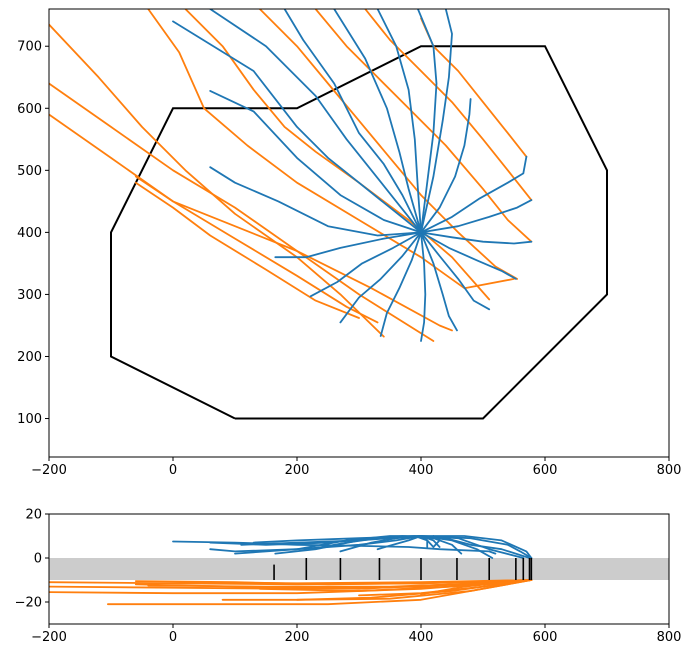 The width and height of the screenshot is (692, 659). Describe the element at coordinates (669, 470) in the screenshot. I see `top-xtick-label: 800` at that location.